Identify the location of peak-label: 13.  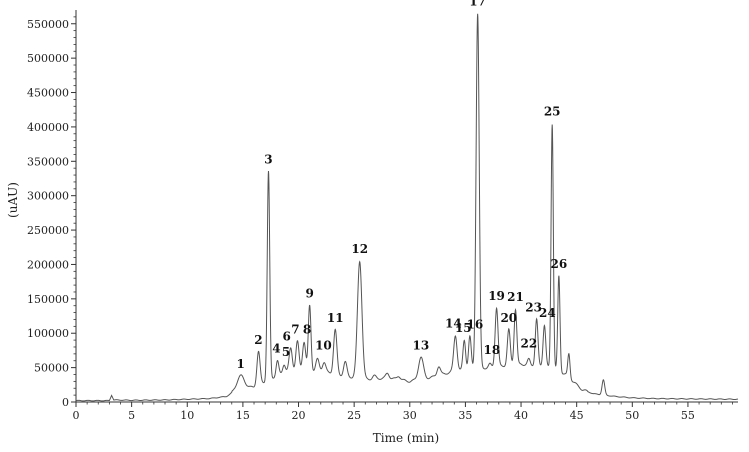
(421, 345).